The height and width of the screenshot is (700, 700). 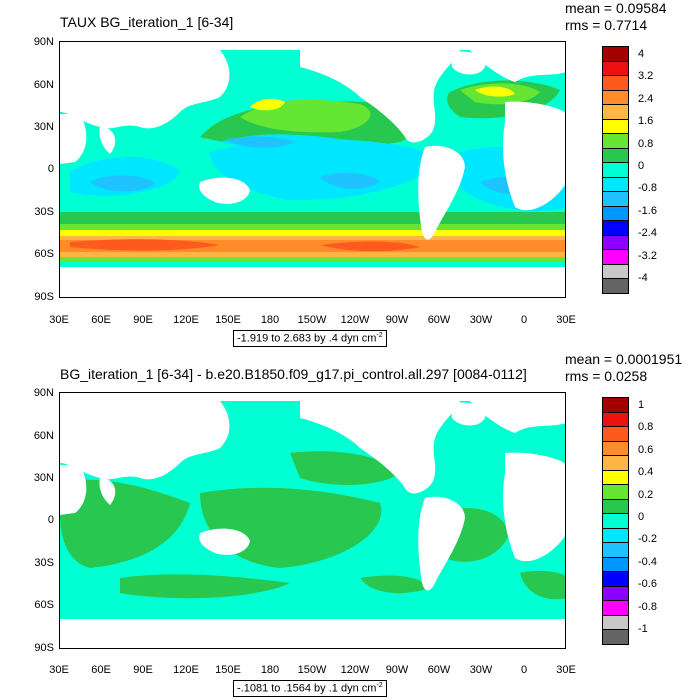 What do you see at coordinates (50, 169) in the screenshot?
I see `p1-lat-label: 0` at bounding box center [50, 169].